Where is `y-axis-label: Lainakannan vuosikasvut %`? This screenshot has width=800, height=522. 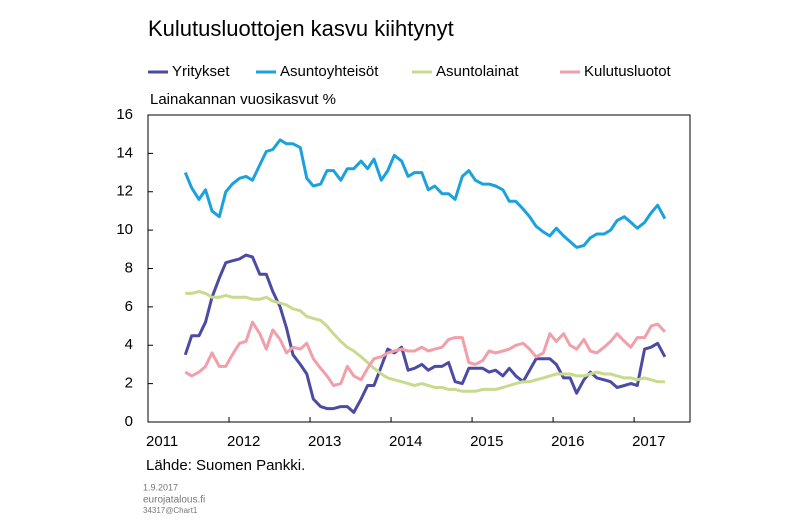 y-axis-label: Lainakannan vuosikasvut % is located at coordinates (243, 99).